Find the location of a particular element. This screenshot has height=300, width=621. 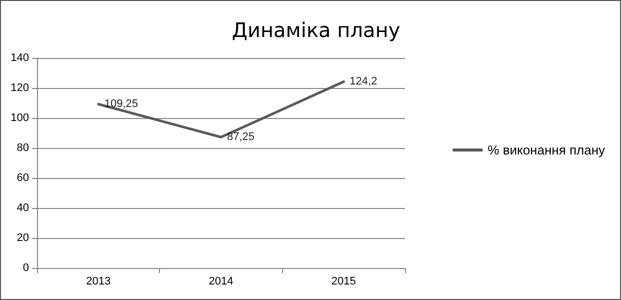

data-label: 109,25 is located at coordinates (121, 104).